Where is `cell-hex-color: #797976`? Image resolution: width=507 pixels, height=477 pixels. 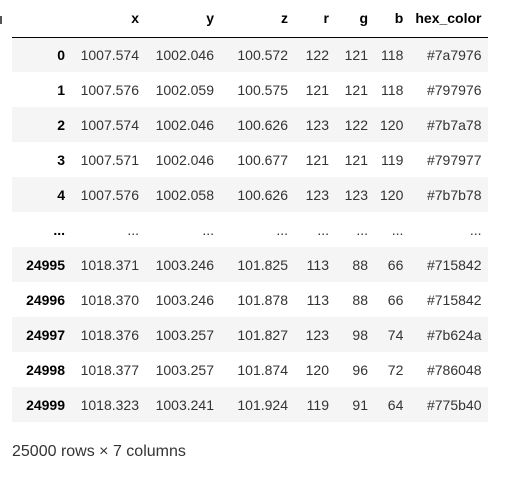 cell-hex-color: #797976 is located at coordinates (454, 89).